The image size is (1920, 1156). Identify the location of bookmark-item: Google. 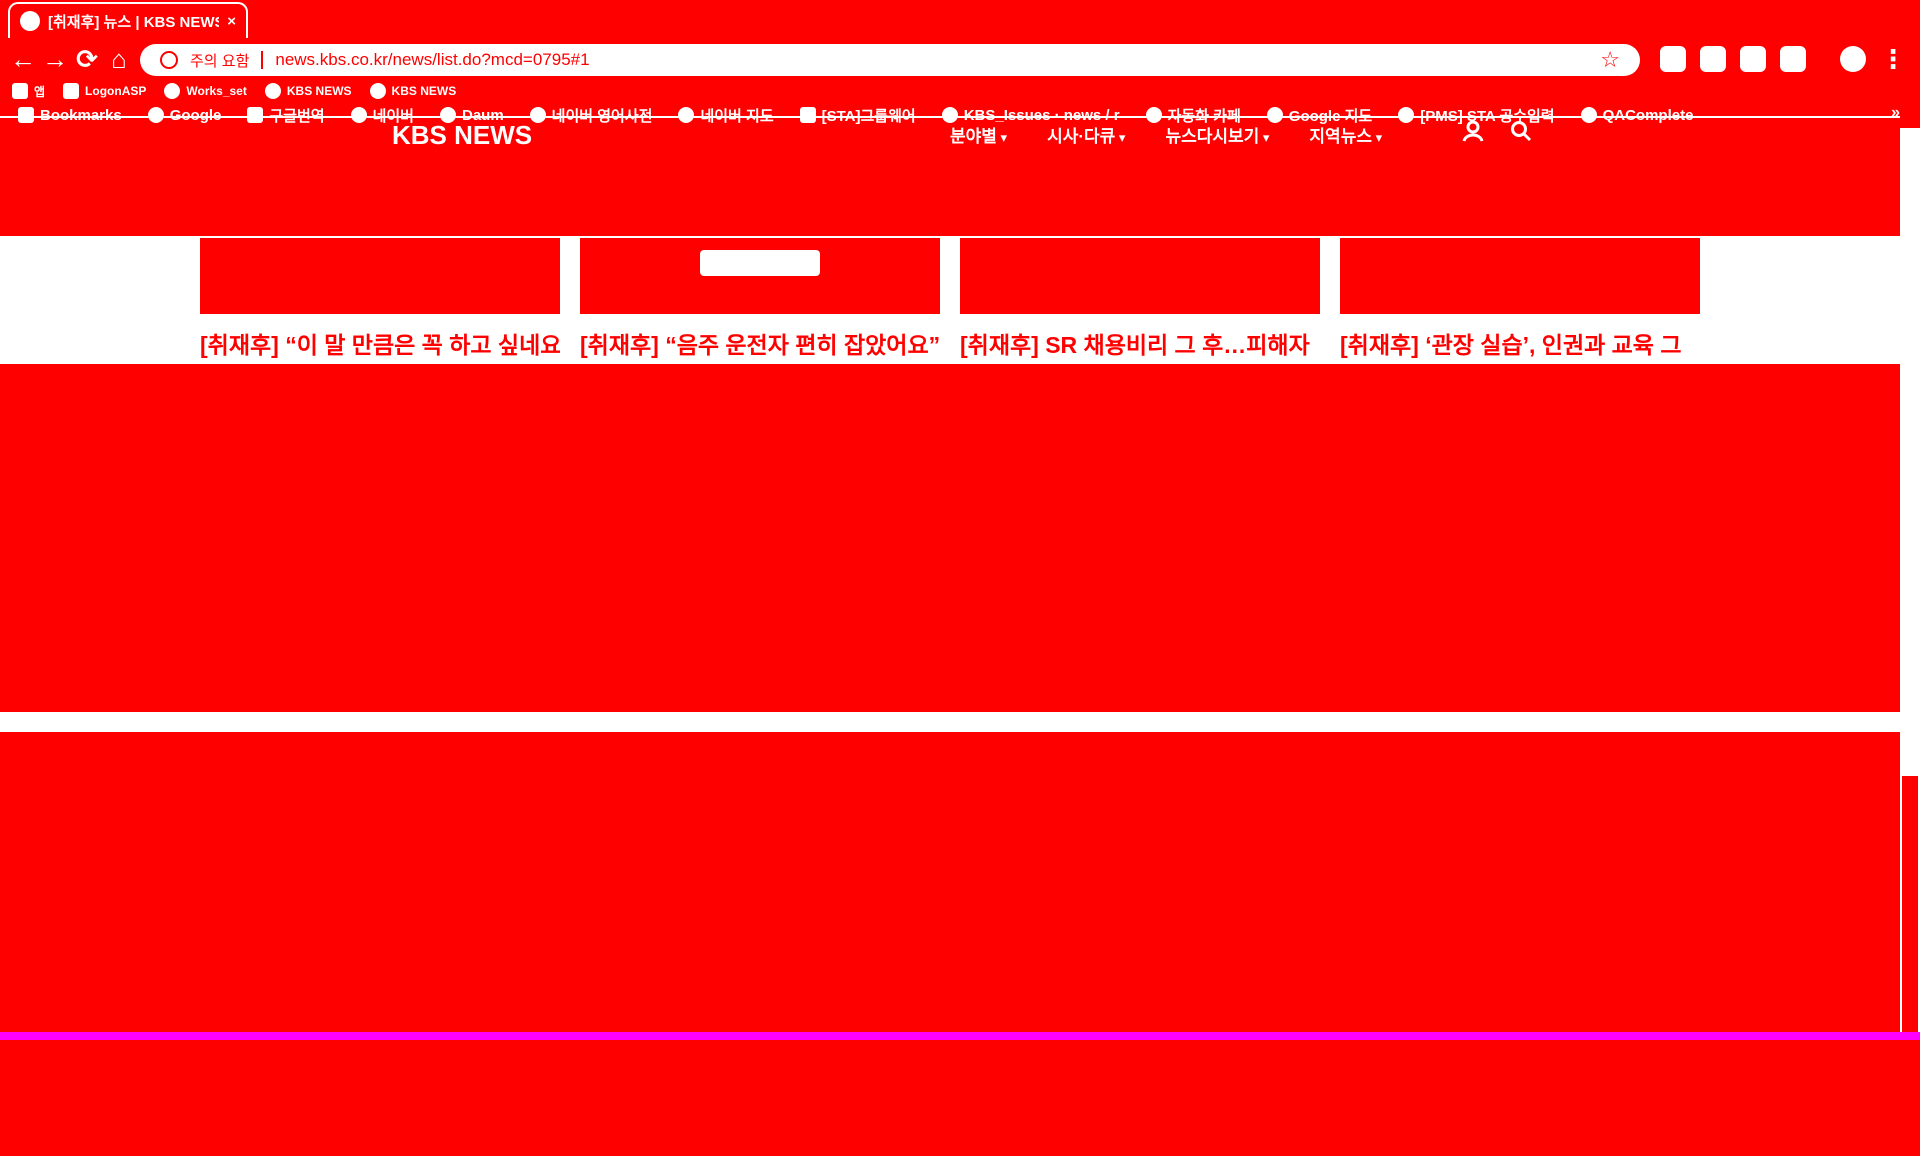
(184, 115).